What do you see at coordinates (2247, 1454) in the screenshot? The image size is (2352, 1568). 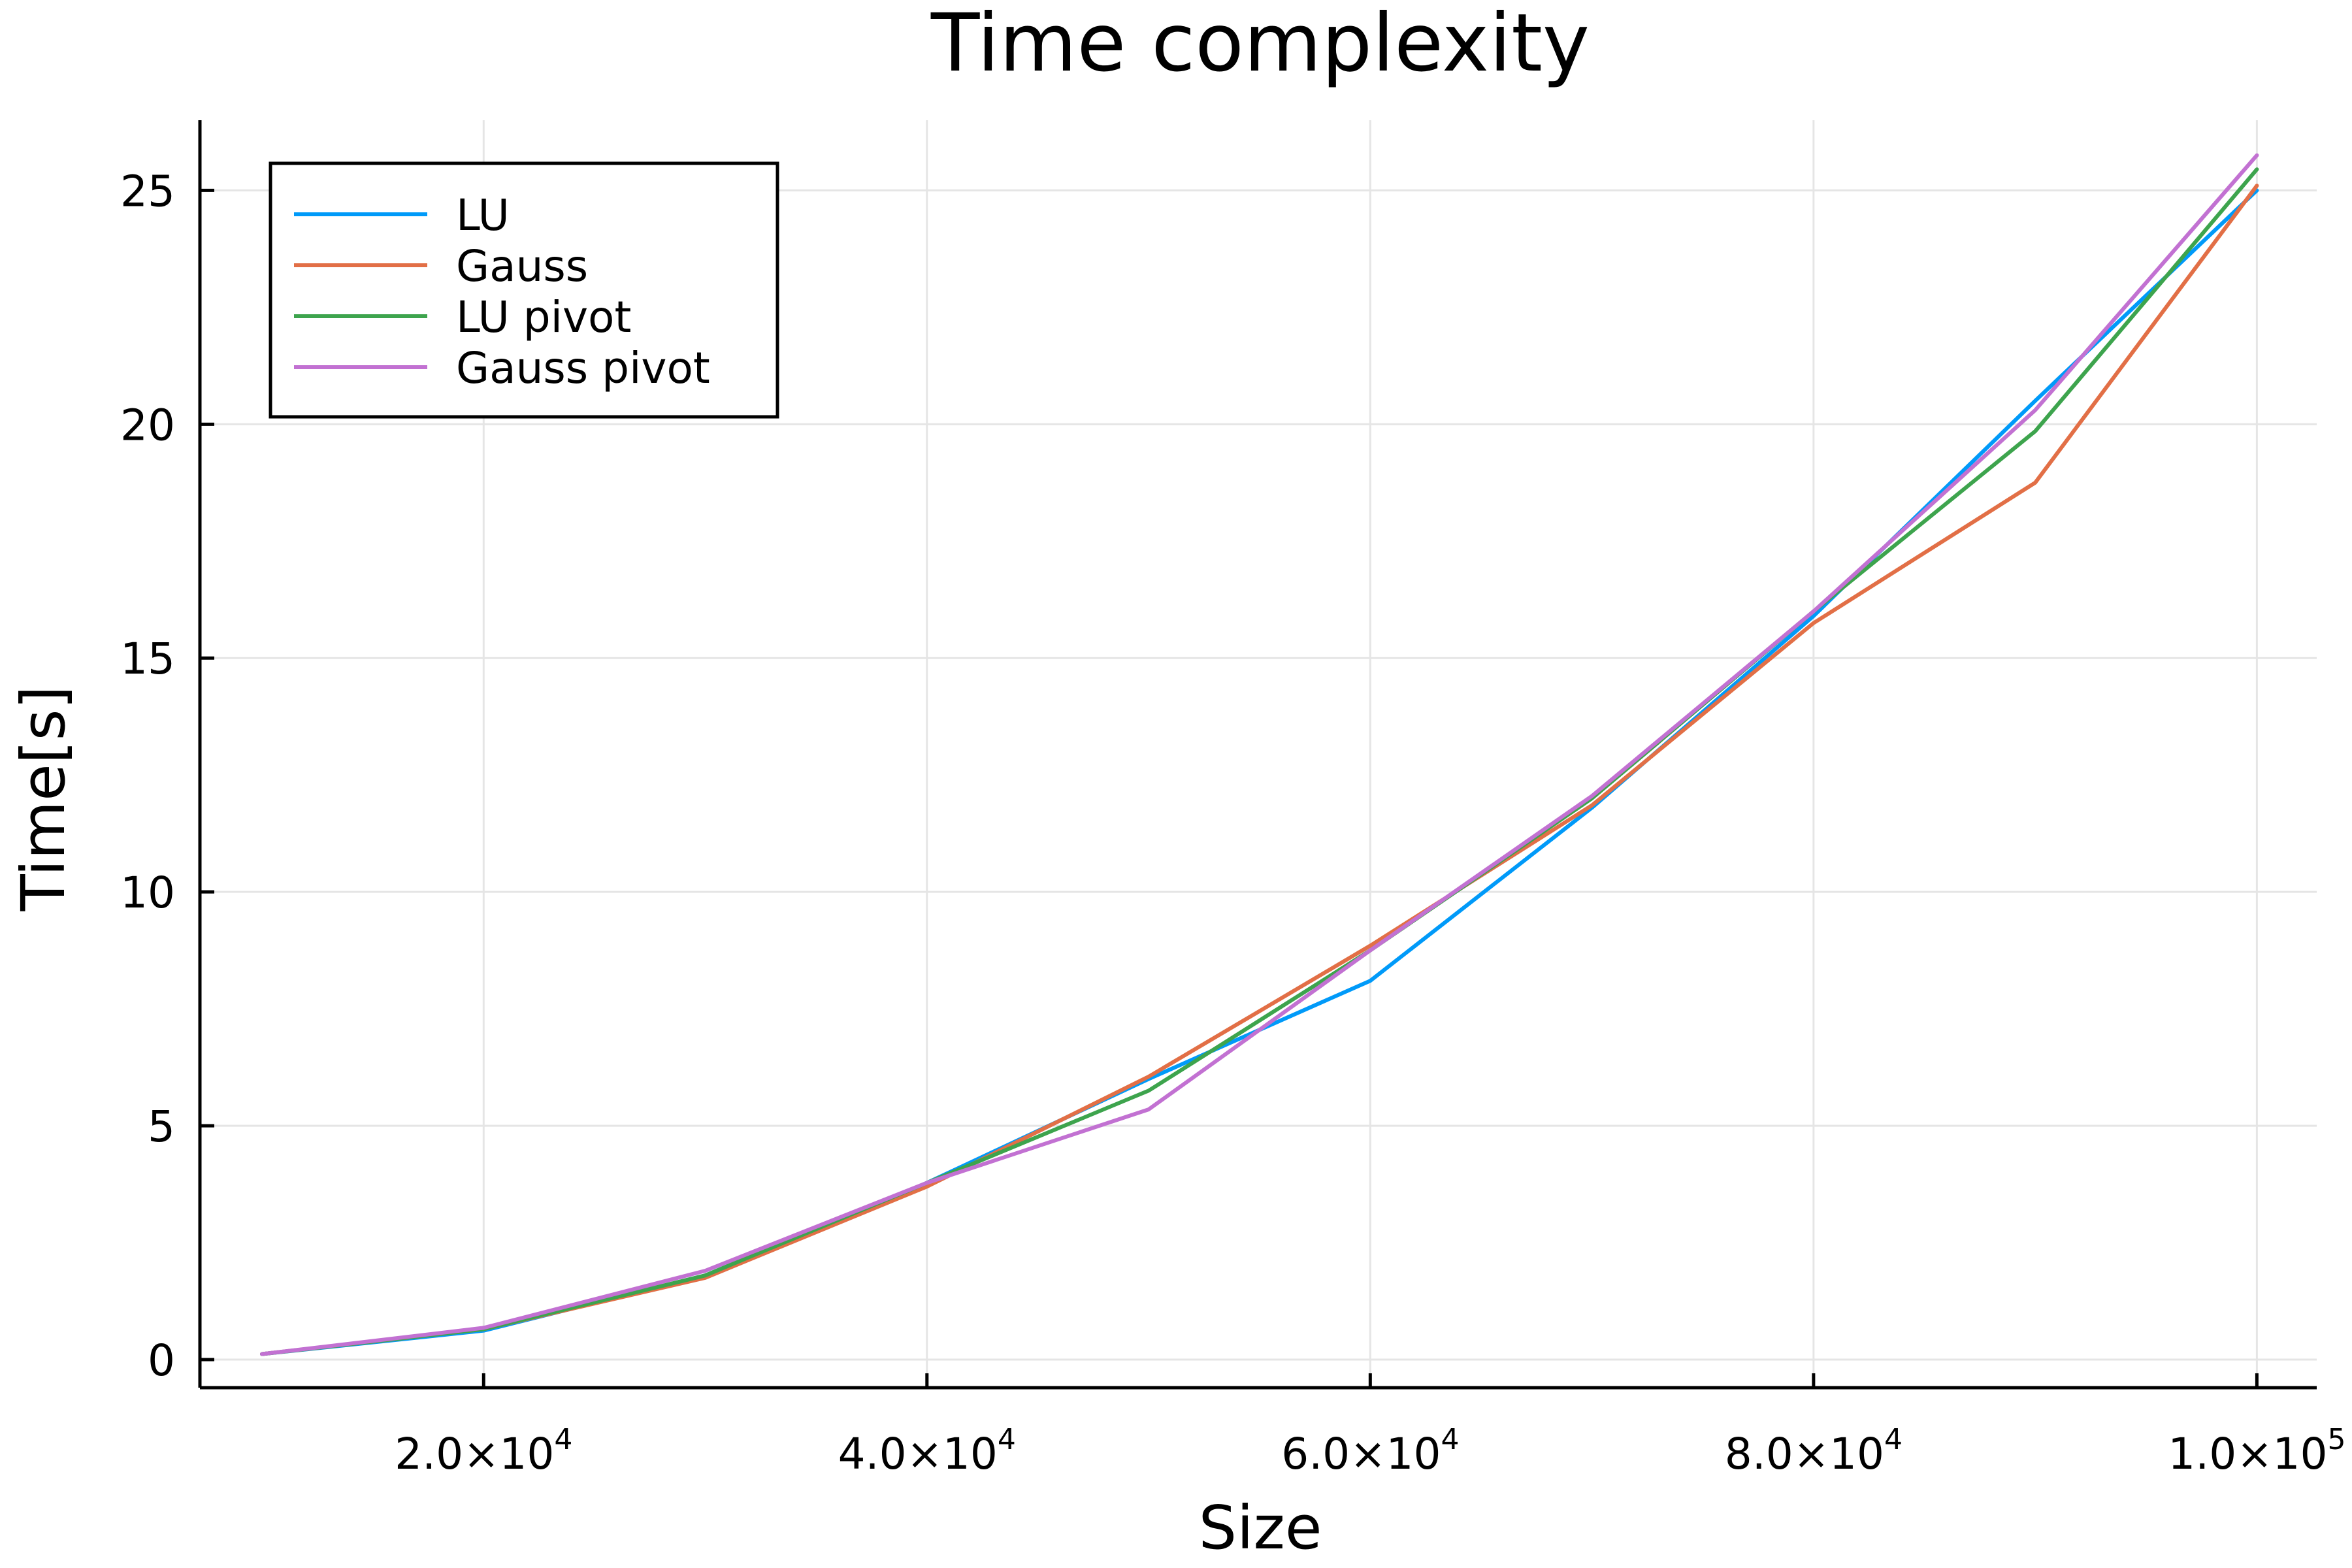 I see `x-tick-mantissa: 1.0×10` at bounding box center [2247, 1454].